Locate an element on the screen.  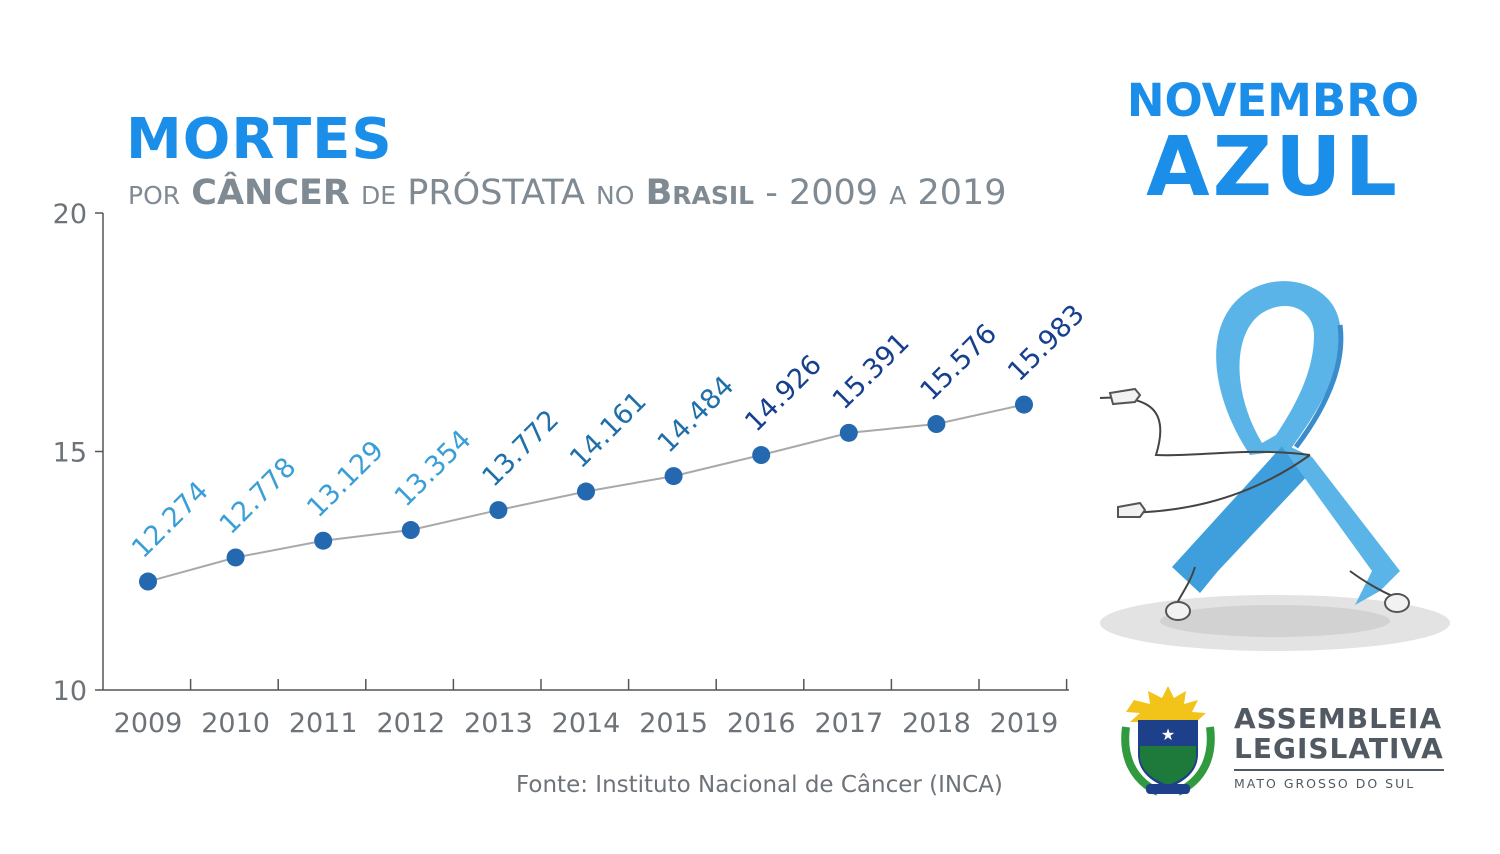
subtitle-word: B is located at coordinates (659, 193).